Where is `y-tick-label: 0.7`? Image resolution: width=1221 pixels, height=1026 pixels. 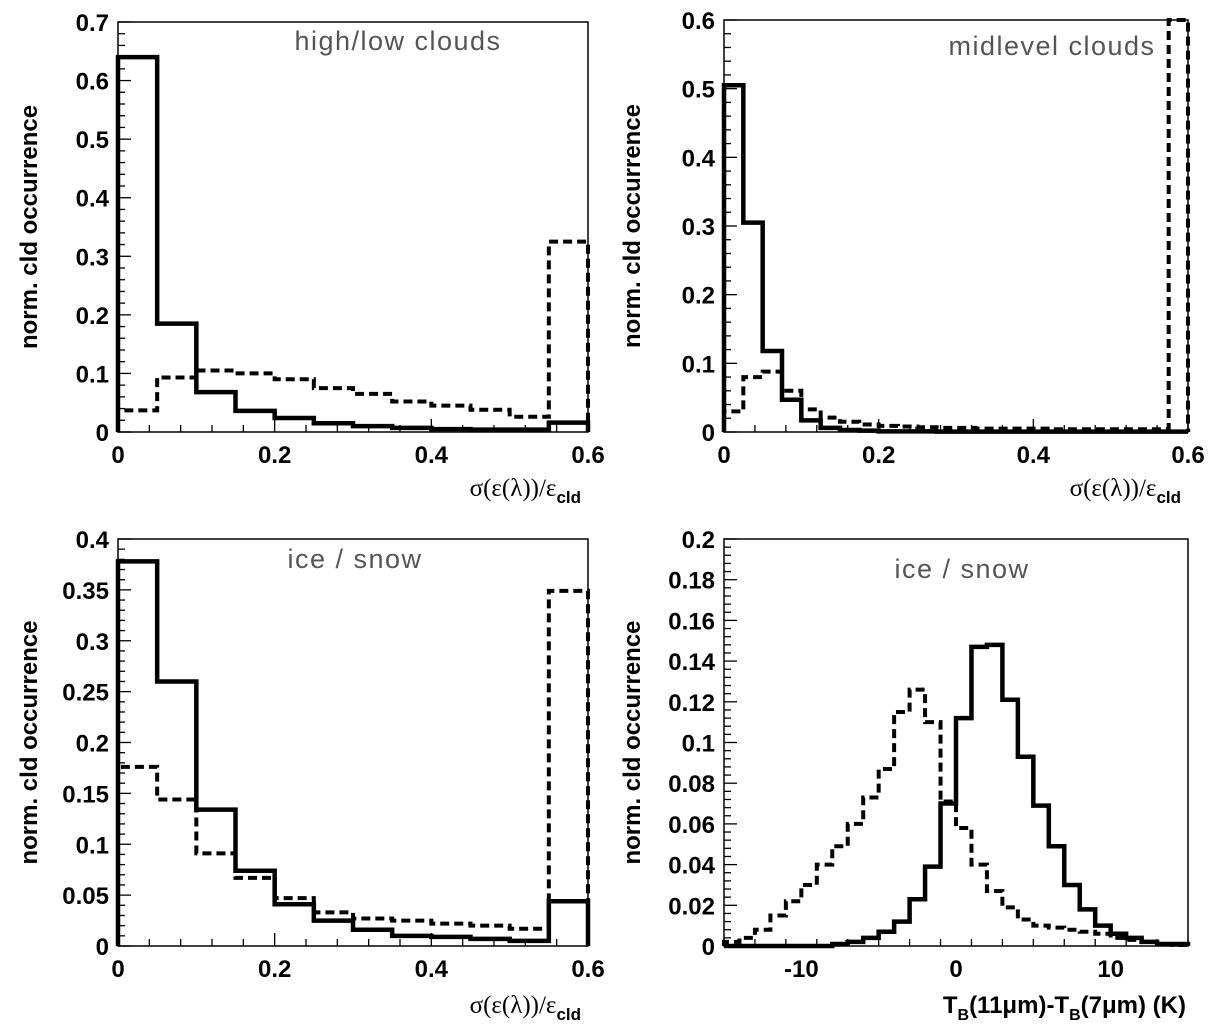 y-tick-label: 0.7 is located at coordinates (92, 23).